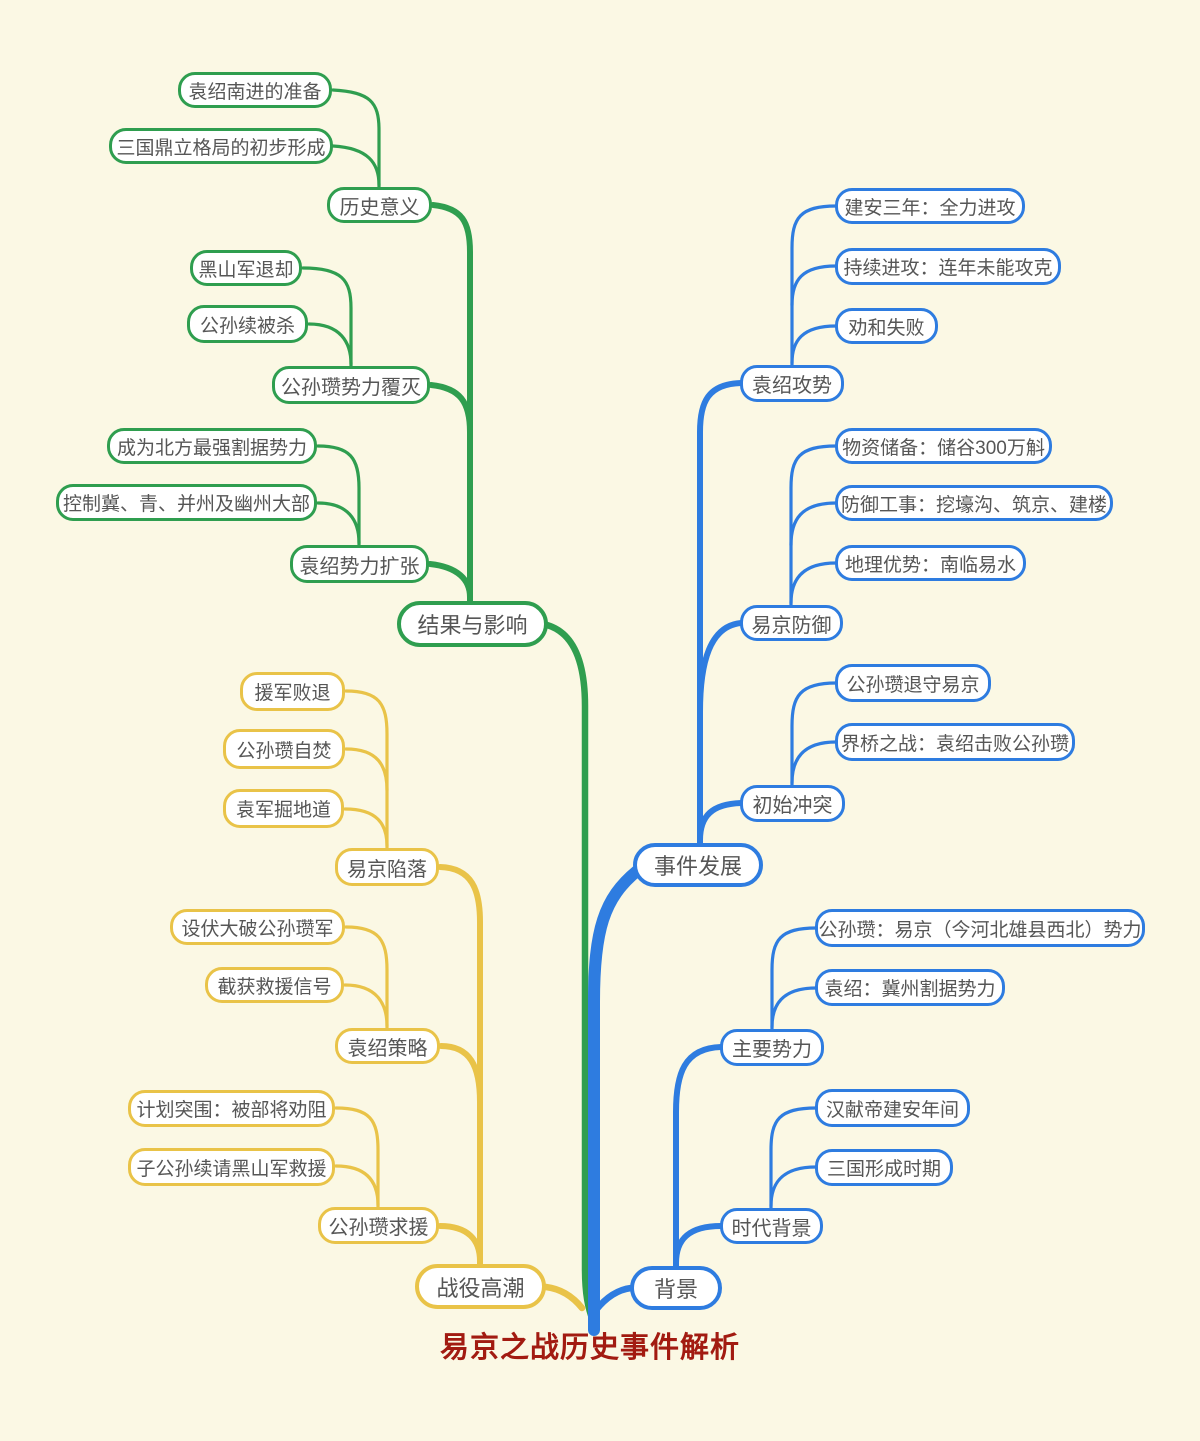  What do you see at coordinates (186, 502) in the screenshot?
I see `leaf-node: 控制冀、青、并州及幽州大部` at bounding box center [186, 502].